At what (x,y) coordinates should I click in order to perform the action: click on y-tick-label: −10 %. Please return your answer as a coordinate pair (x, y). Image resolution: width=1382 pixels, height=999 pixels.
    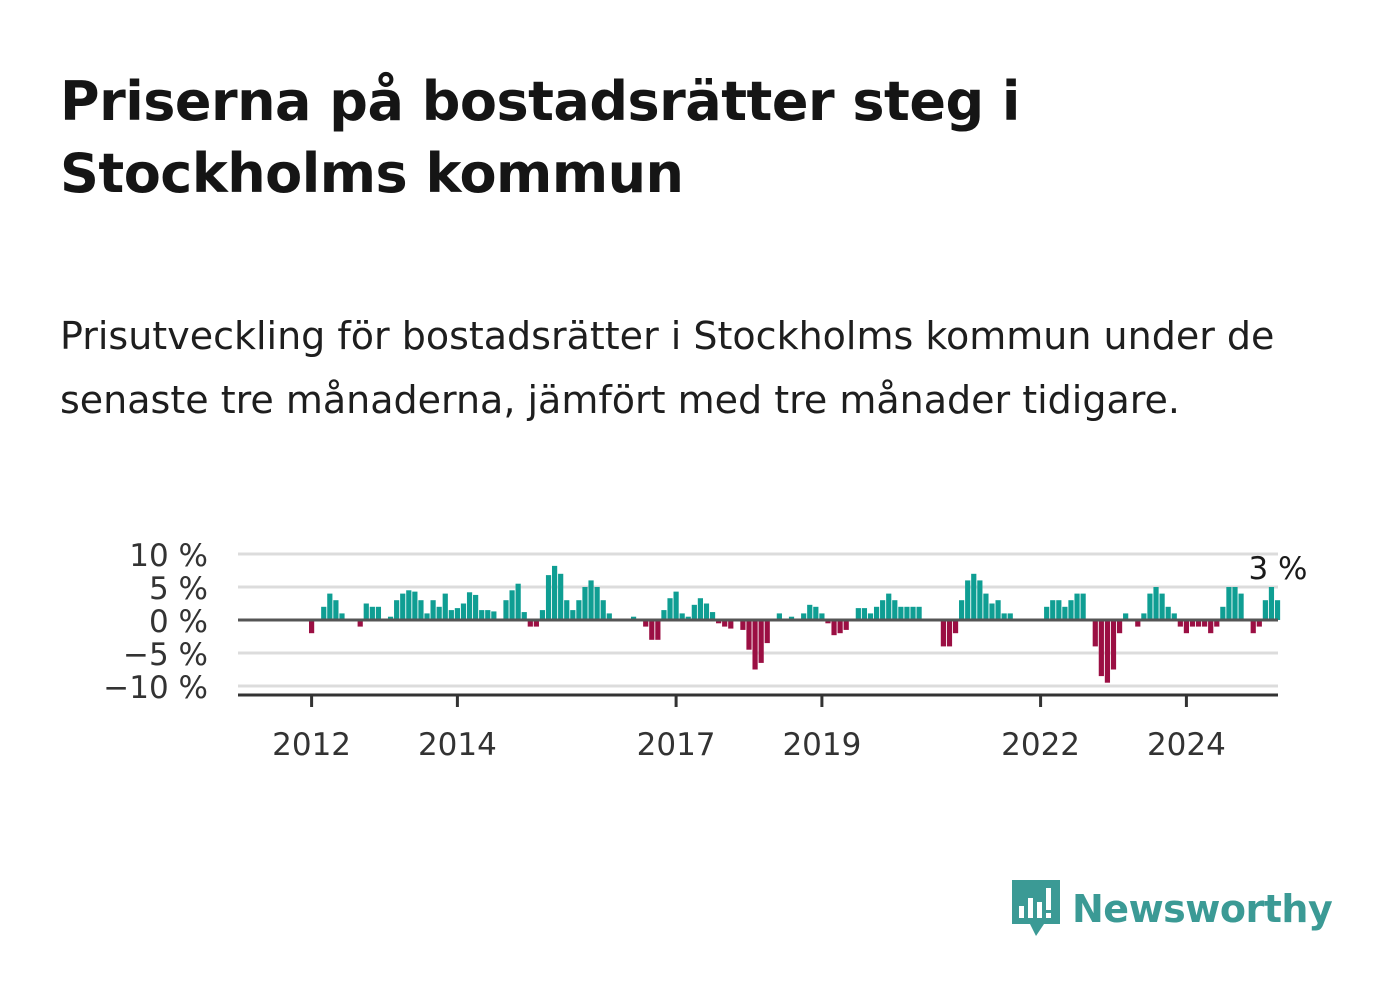
    Looking at the image, I should click on (155, 688).